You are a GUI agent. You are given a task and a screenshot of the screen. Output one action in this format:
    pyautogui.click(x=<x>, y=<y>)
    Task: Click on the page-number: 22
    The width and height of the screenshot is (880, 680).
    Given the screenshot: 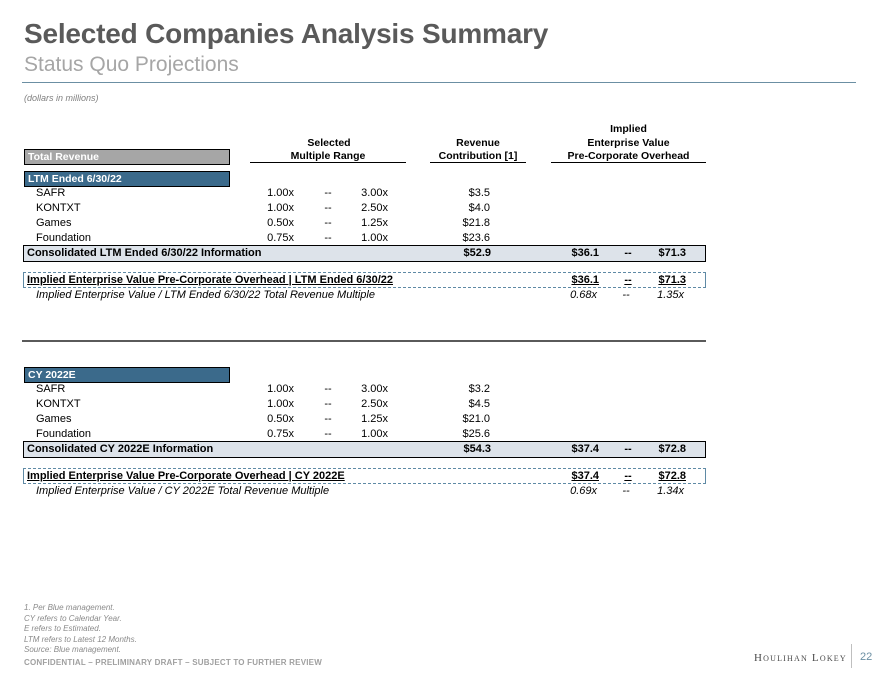 What is the action you would take?
    pyautogui.click(x=866, y=657)
    